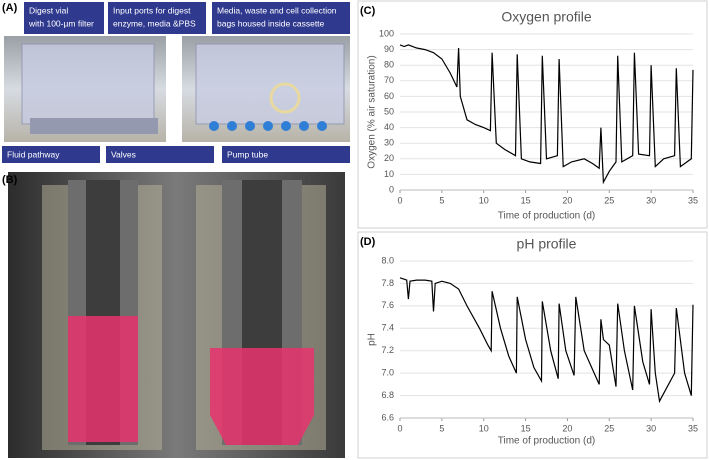 The image size is (709, 460). Describe the element at coordinates (368, 242) in the screenshot. I see `panel-label: (D)` at that location.